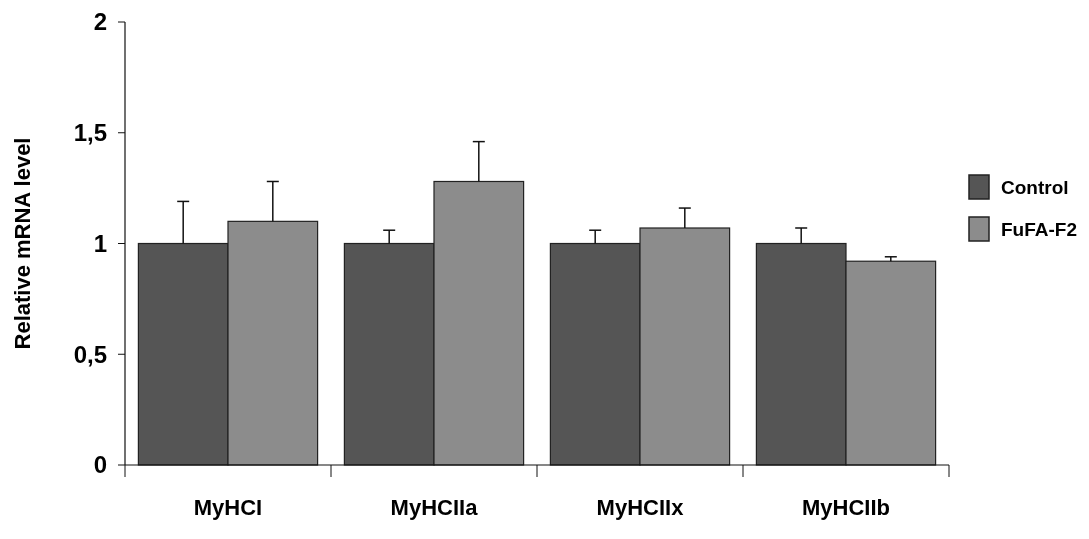  I want to click on x-tick-label: MyHCI, so click(228, 507).